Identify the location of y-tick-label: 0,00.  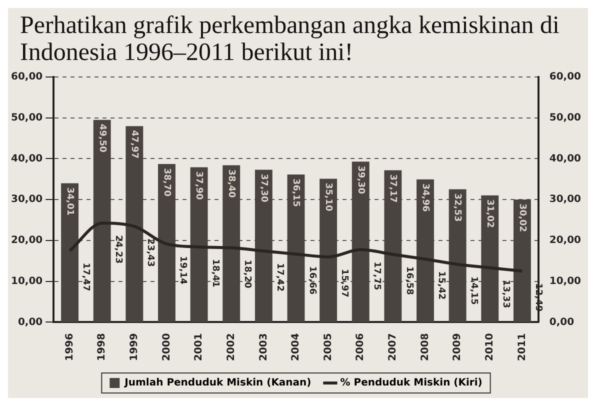
(30, 322).